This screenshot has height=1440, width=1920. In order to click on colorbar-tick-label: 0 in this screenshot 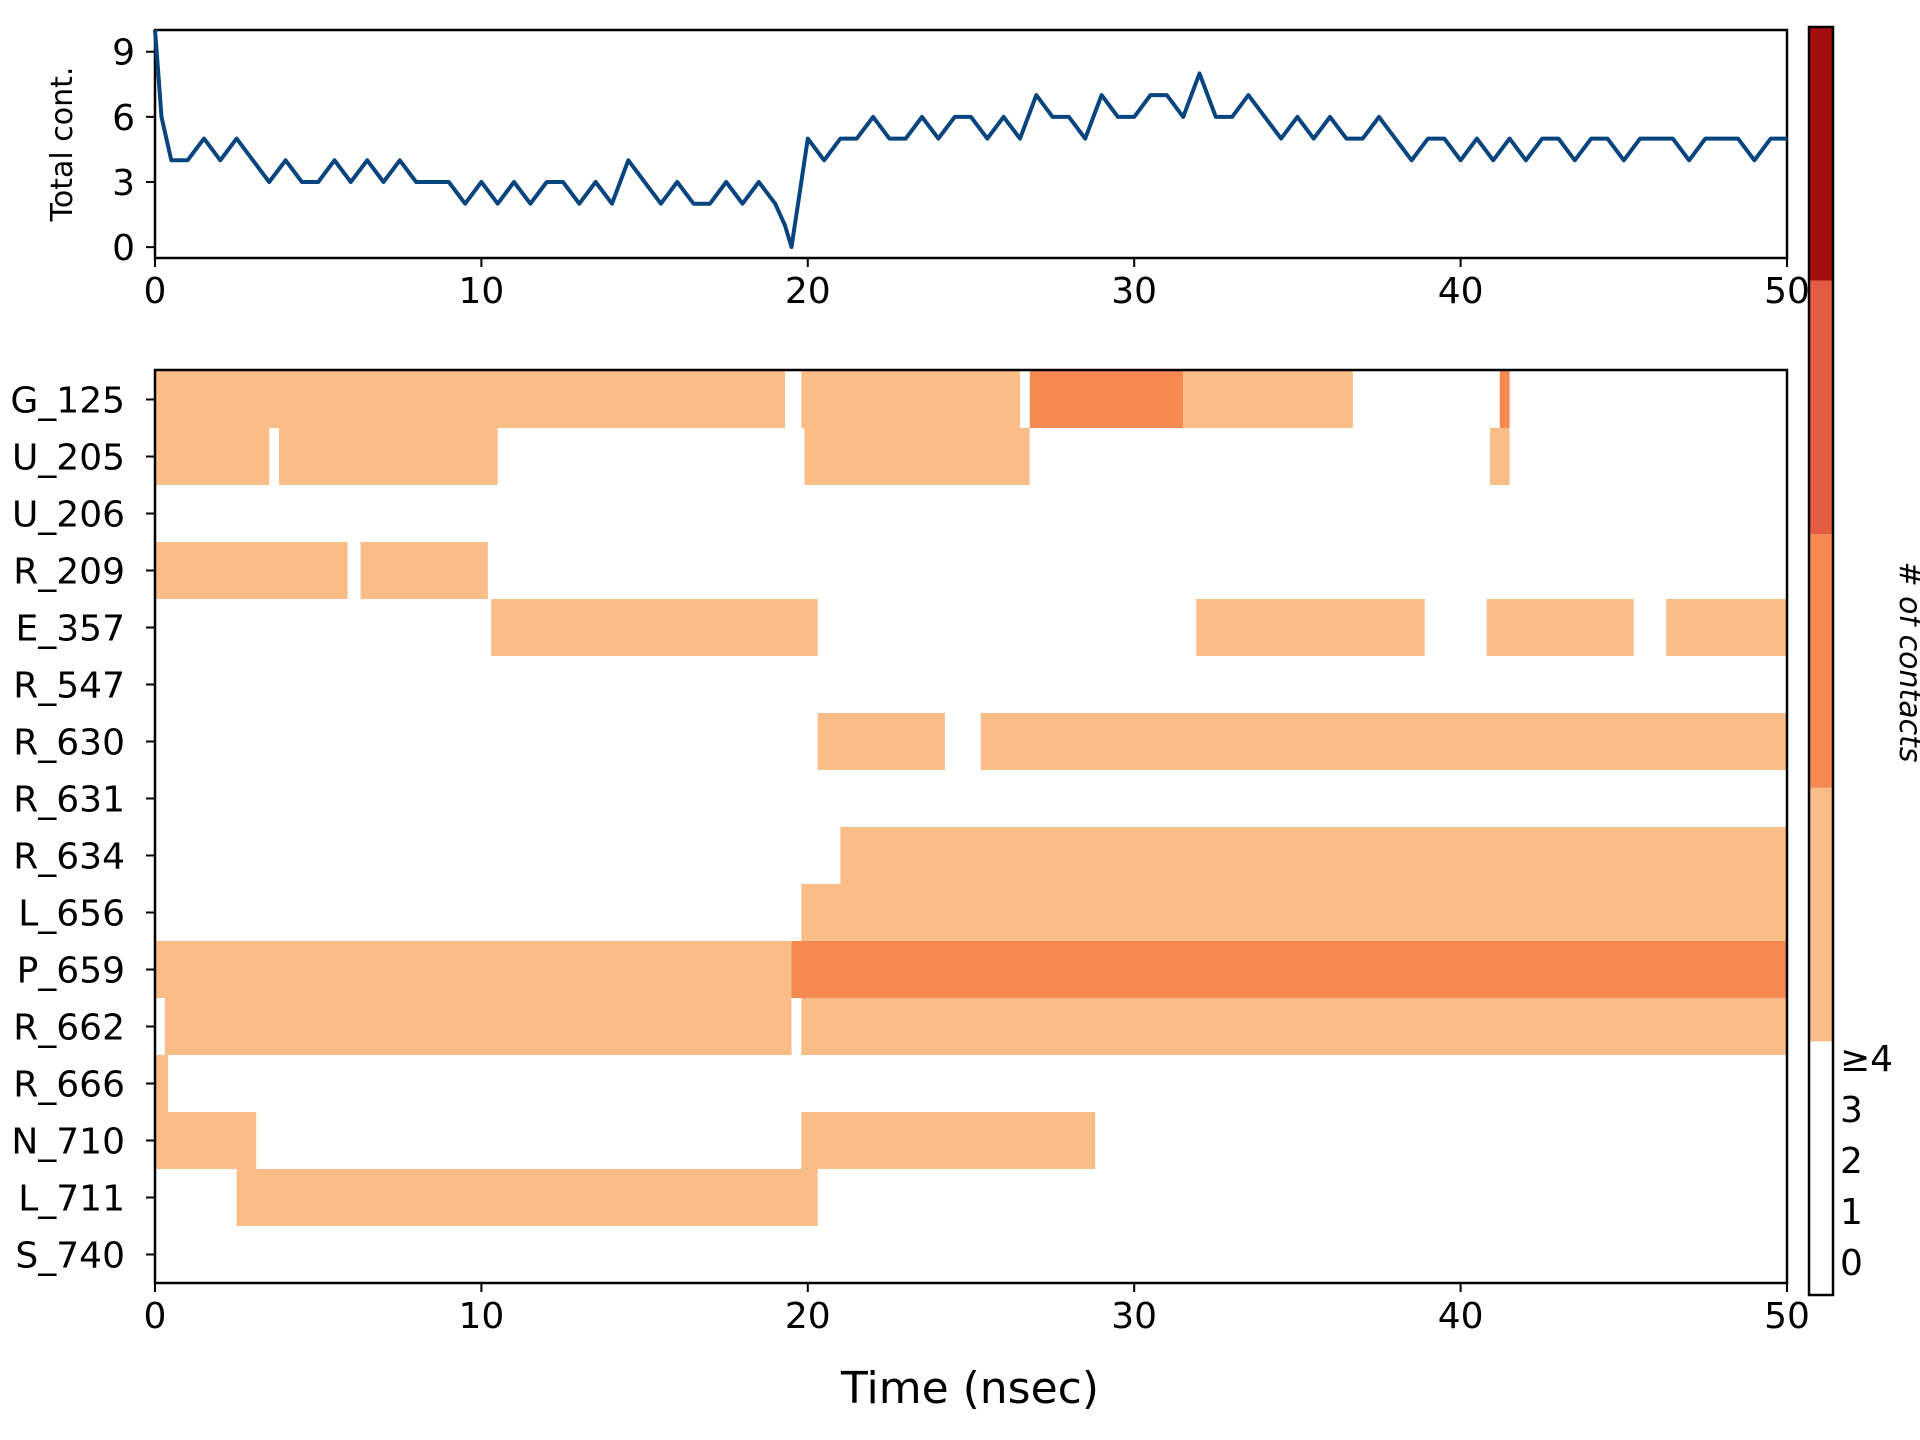, I will do `click(1851, 1263)`.